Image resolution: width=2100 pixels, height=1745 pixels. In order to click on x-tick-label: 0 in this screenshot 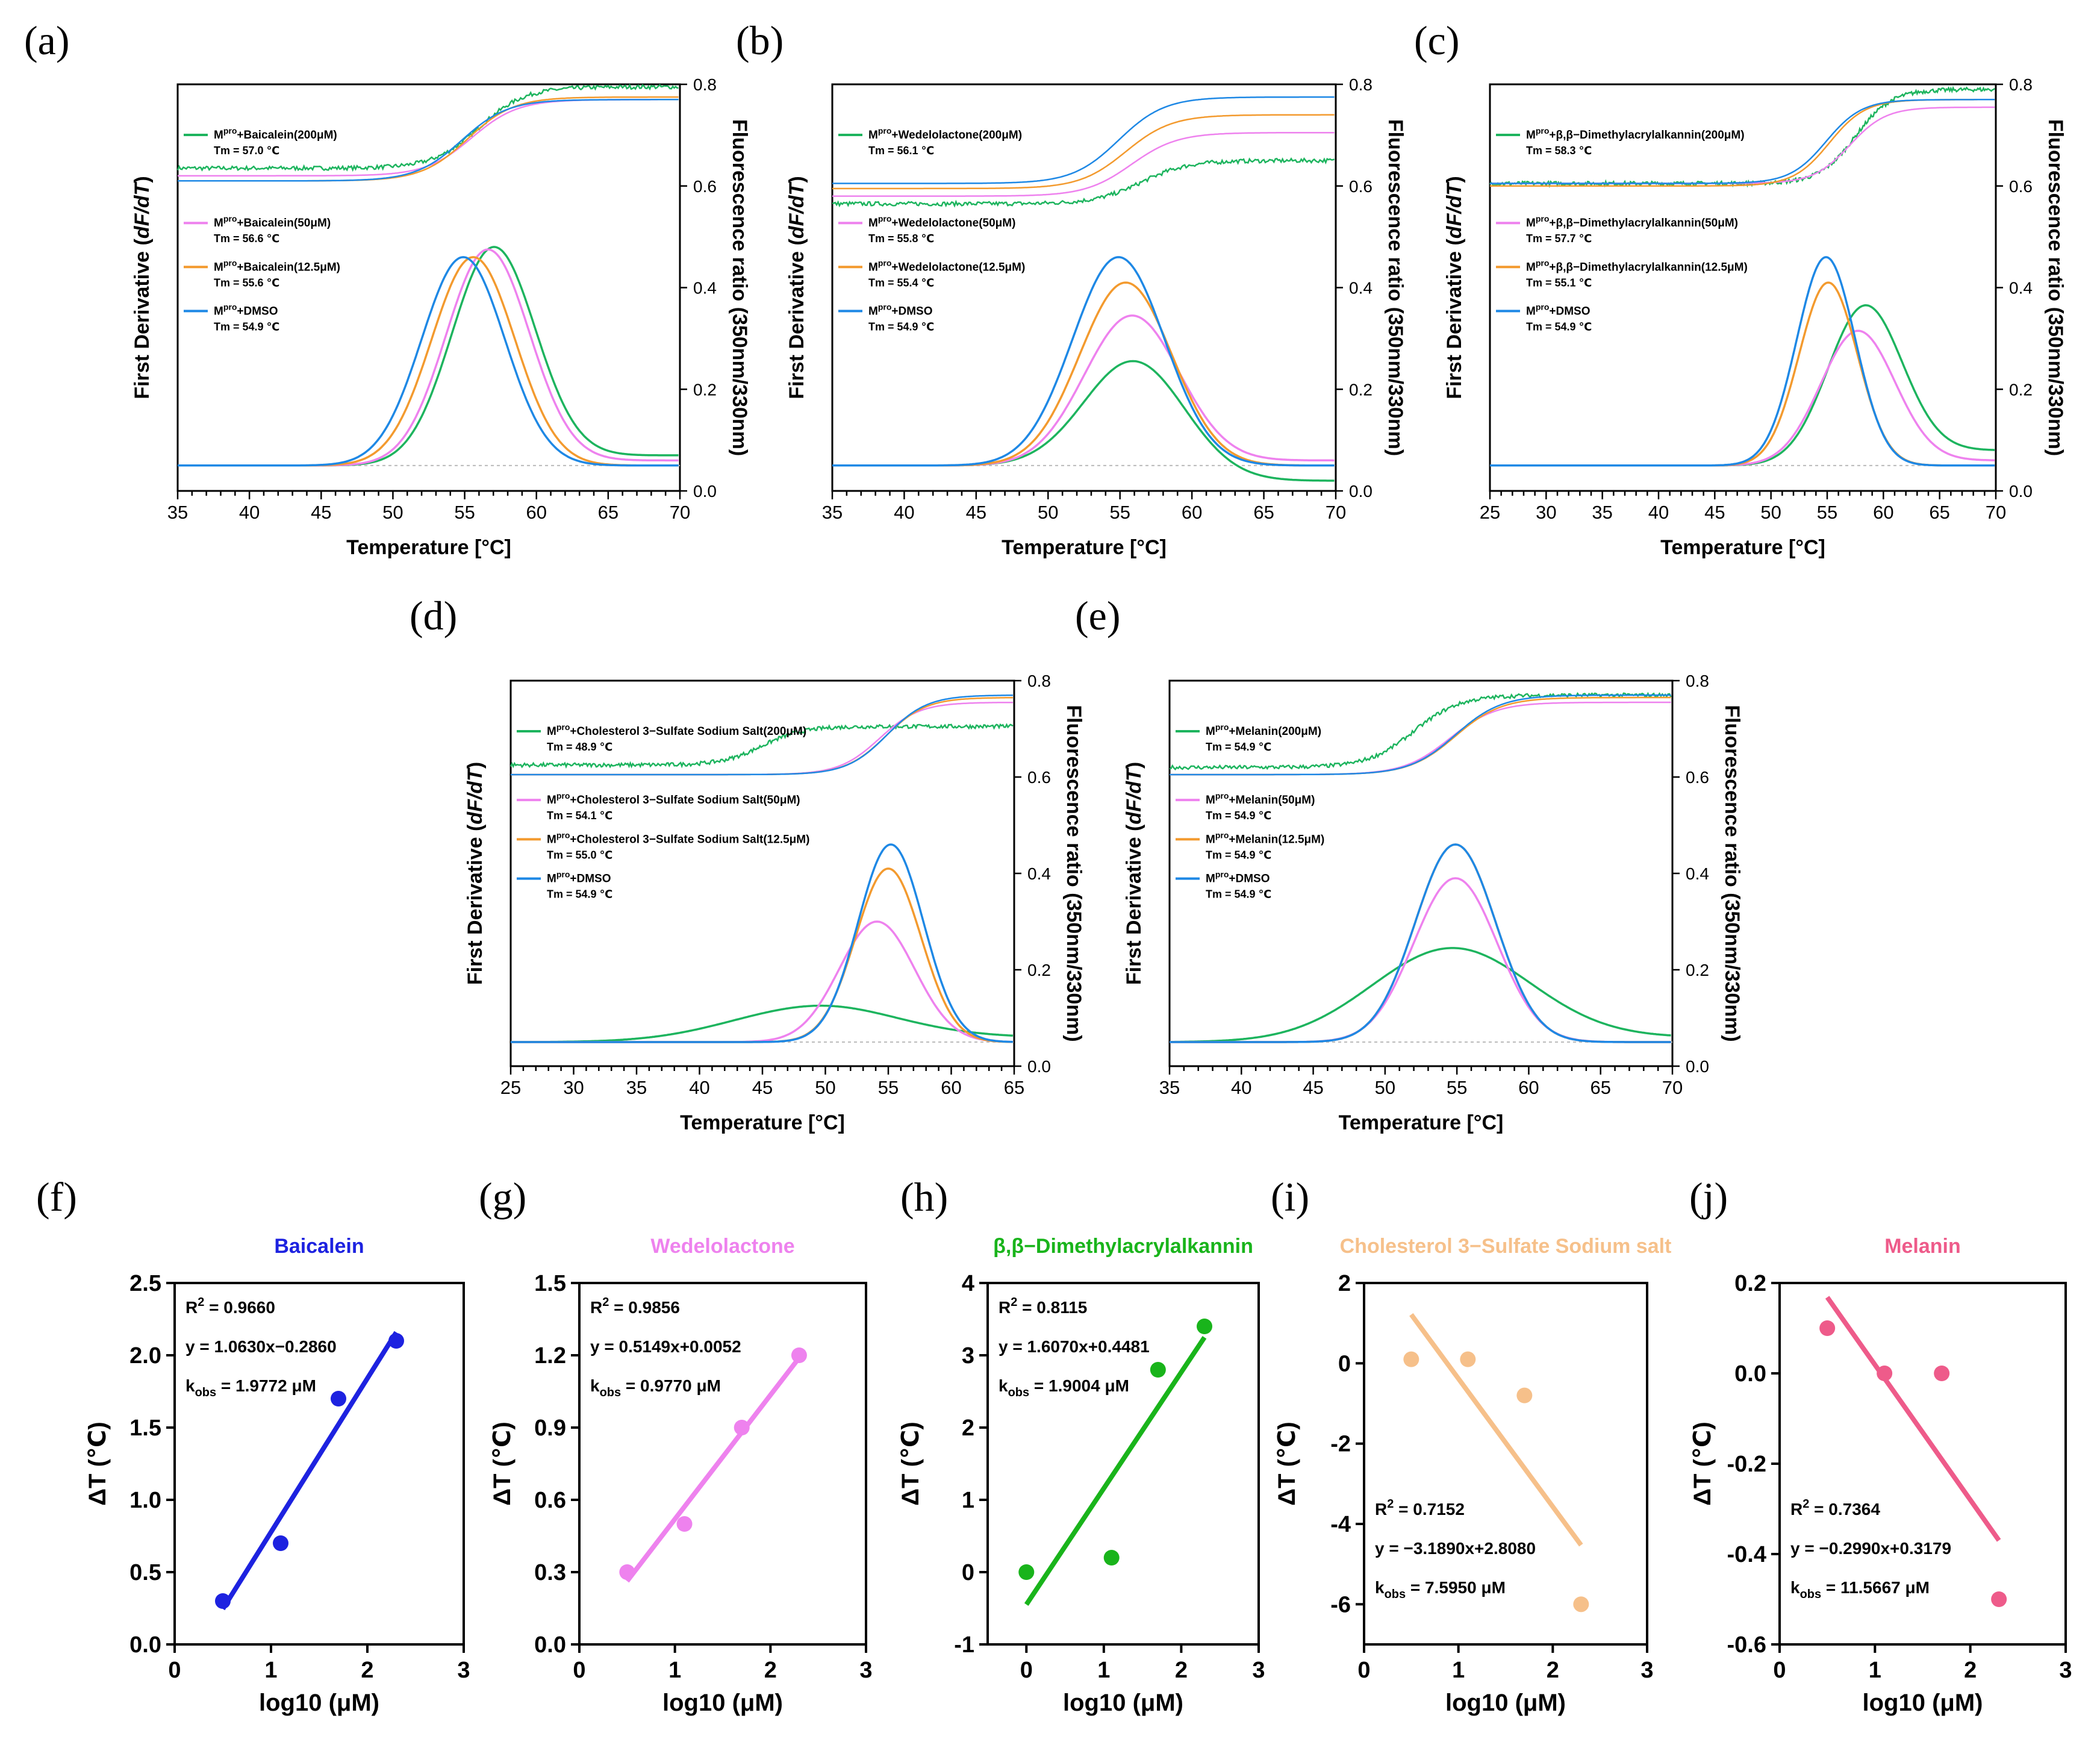, I will do `click(174, 1671)`.